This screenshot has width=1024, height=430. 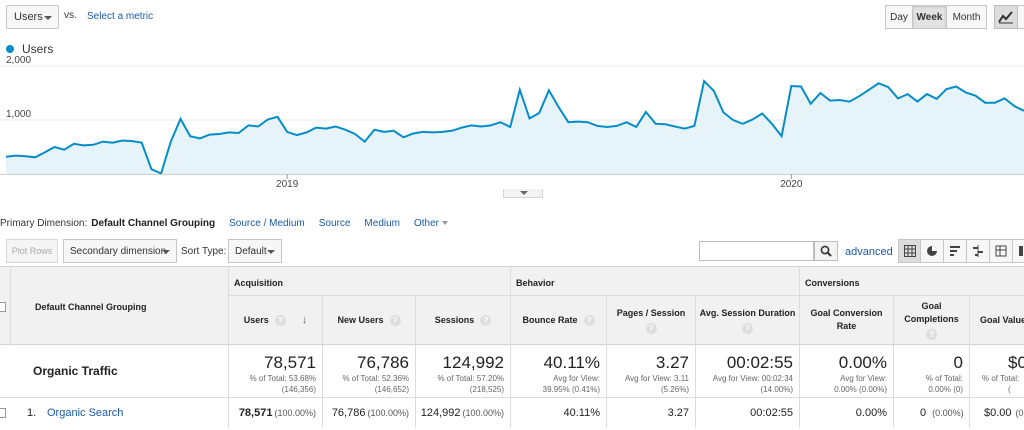 I want to click on day-button: Day, so click(x=899, y=17).